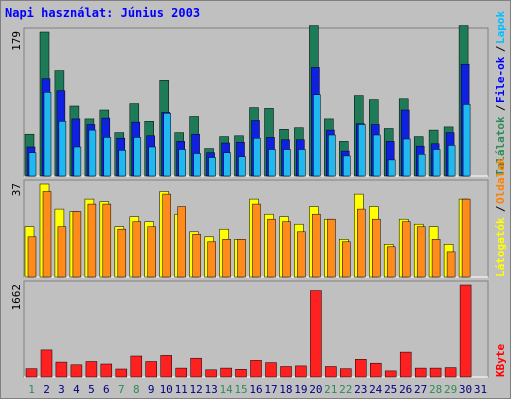 The width and height of the screenshot is (512, 400). I want to click on x-tick-label: 9, so click(151, 389).